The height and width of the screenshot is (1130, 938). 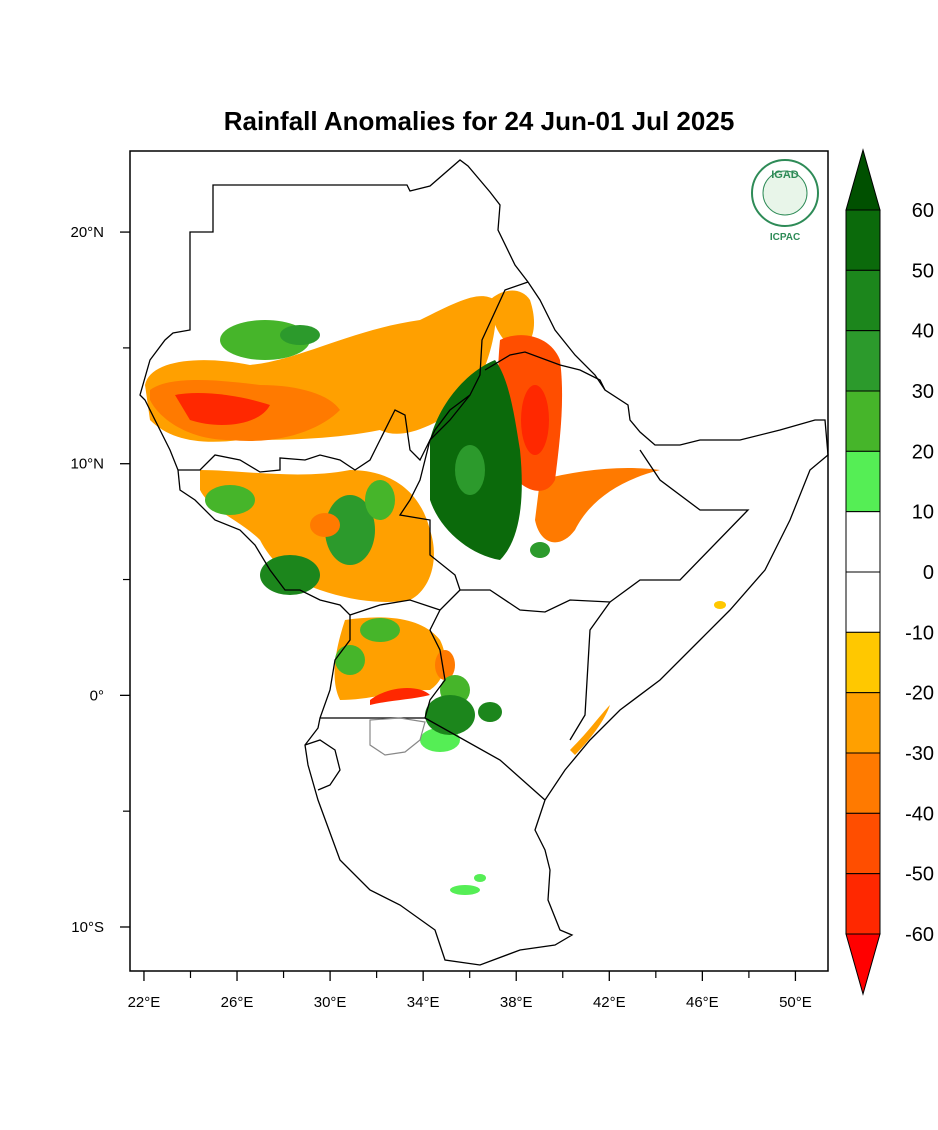 I want to click on colorbar-label: 20, so click(x=923, y=452).